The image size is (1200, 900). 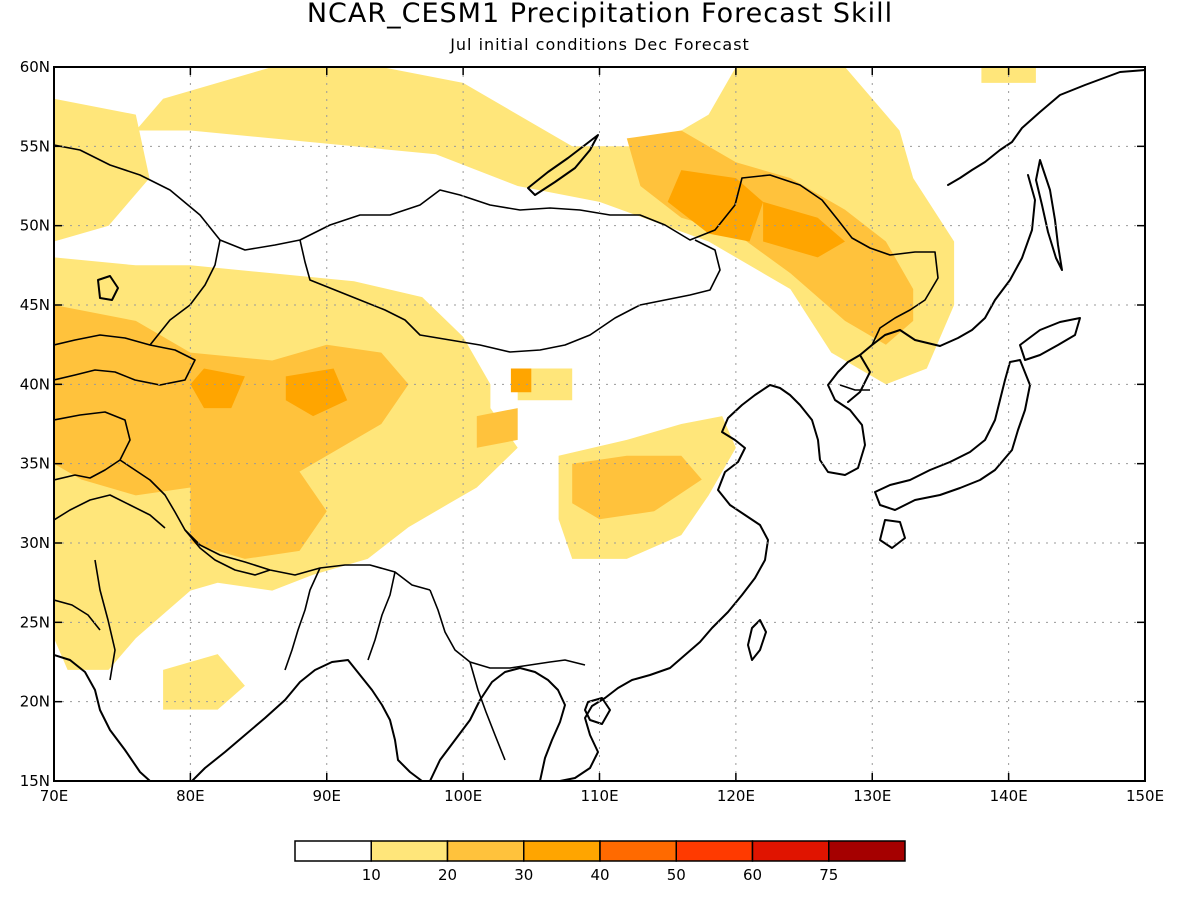 I want to click on colorbar-label: 10, so click(x=371, y=875).